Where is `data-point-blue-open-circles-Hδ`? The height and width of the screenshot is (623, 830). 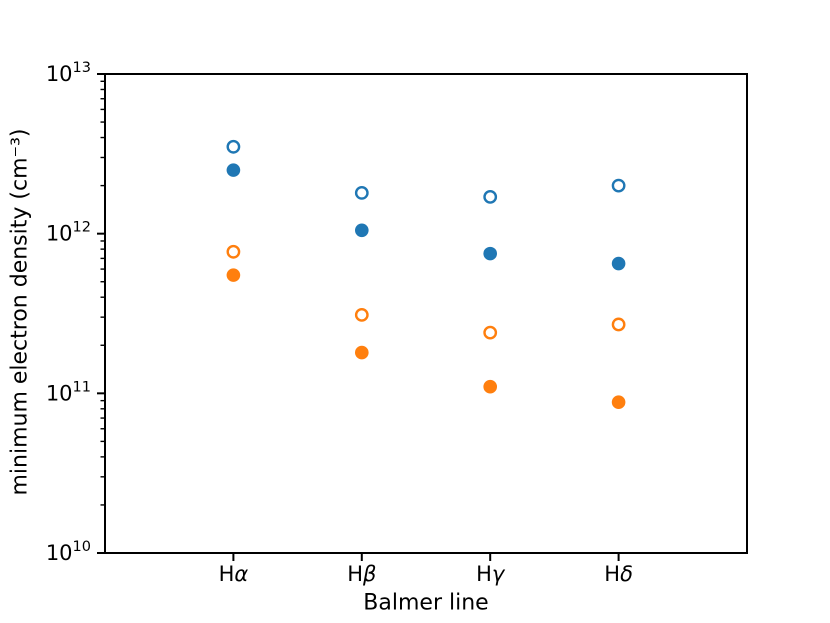 data-point-blue-open-circles-Hδ is located at coordinates (618, 185).